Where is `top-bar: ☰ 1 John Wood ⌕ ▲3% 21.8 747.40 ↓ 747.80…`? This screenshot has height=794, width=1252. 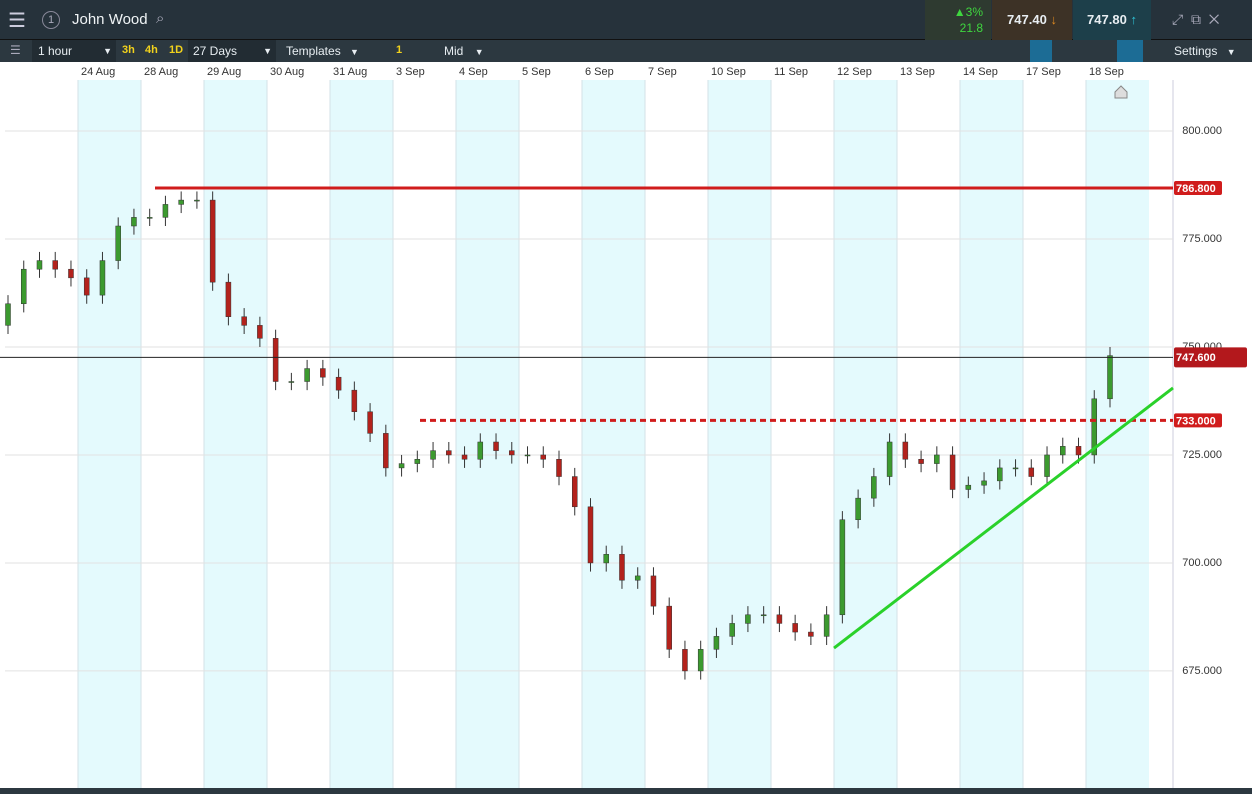 top-bar: ☰ 1 John Wood ⌕ ▲3% 21.8 747.40 ↓ 747.80… is located at coordinates (626, 20).